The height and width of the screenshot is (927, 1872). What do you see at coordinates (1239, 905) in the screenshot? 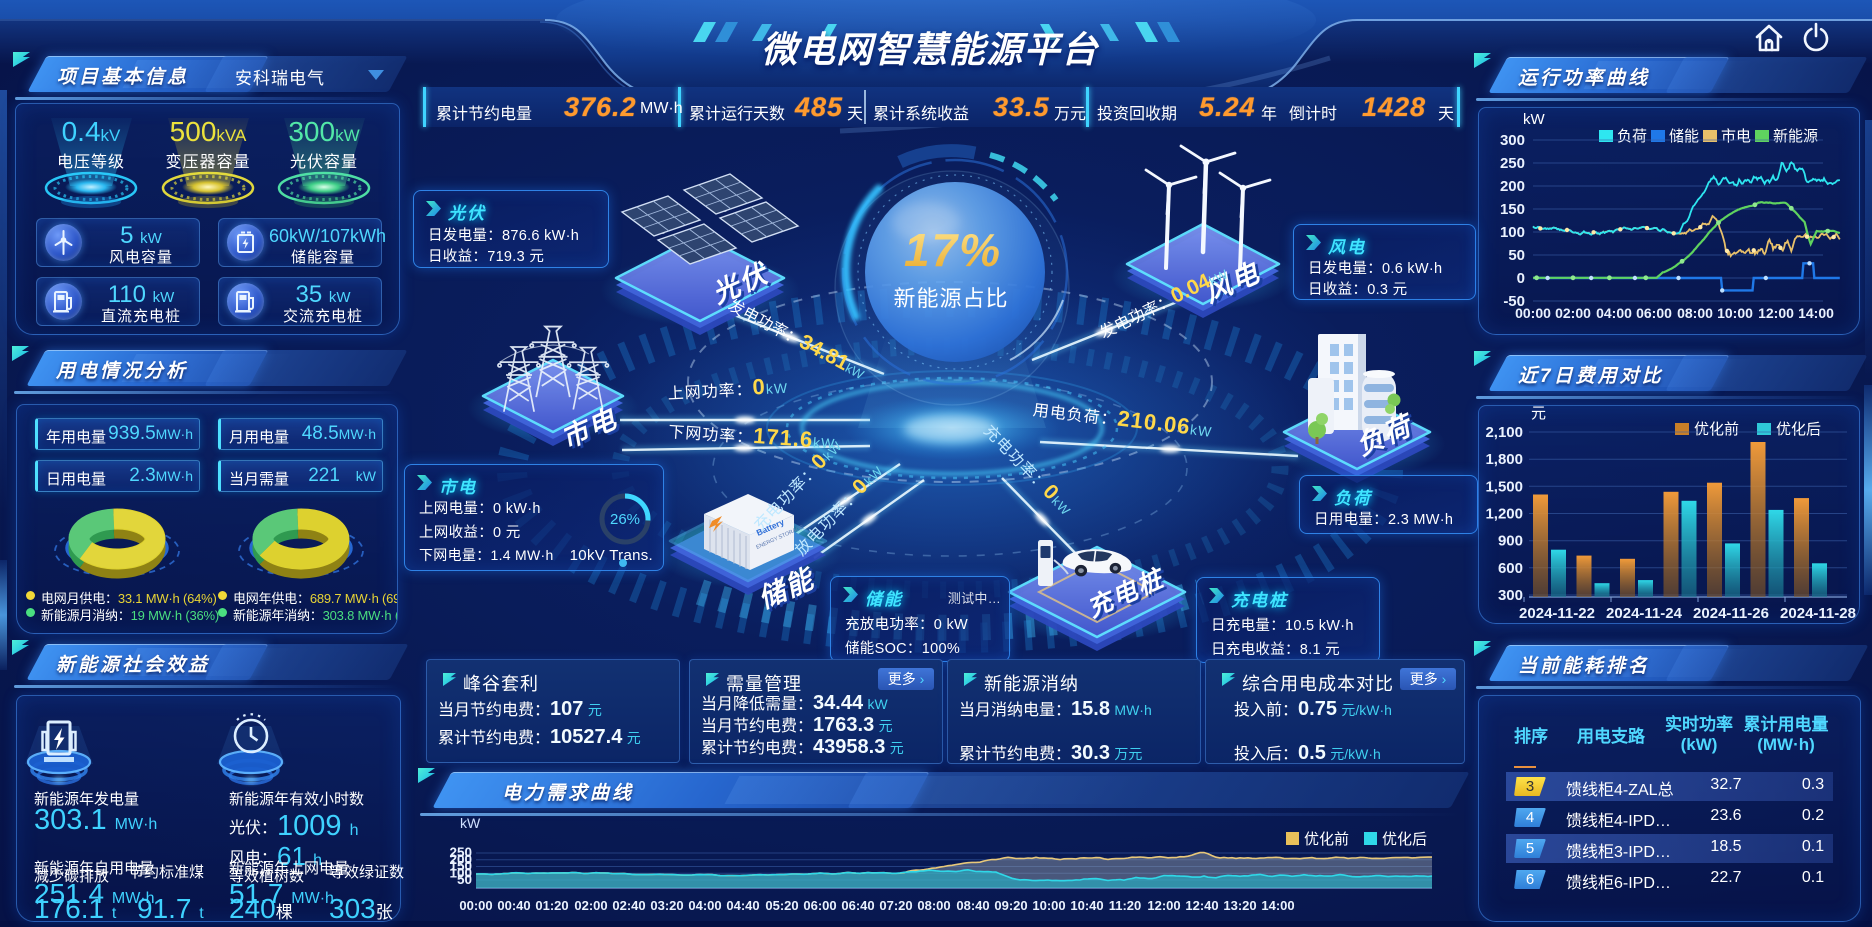
I see `svg-text: 13:20` at bounding box center [1239, 905].